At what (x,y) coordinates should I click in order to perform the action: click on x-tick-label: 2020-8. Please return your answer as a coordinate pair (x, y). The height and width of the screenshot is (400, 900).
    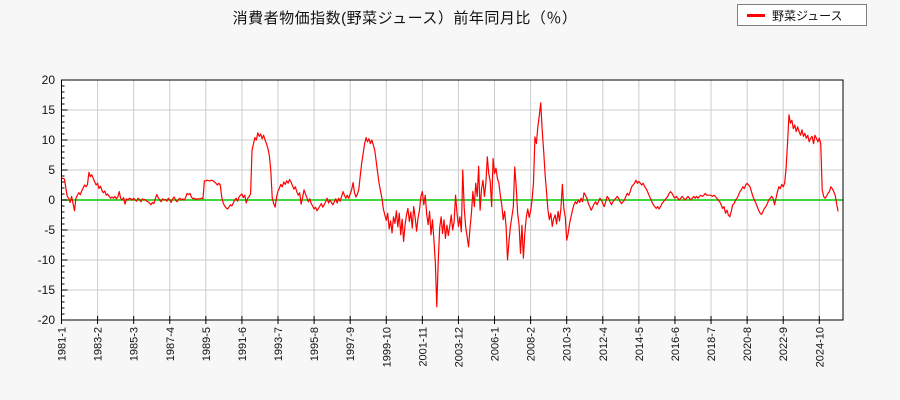
    Looking at the image, I should click on (748, 344).